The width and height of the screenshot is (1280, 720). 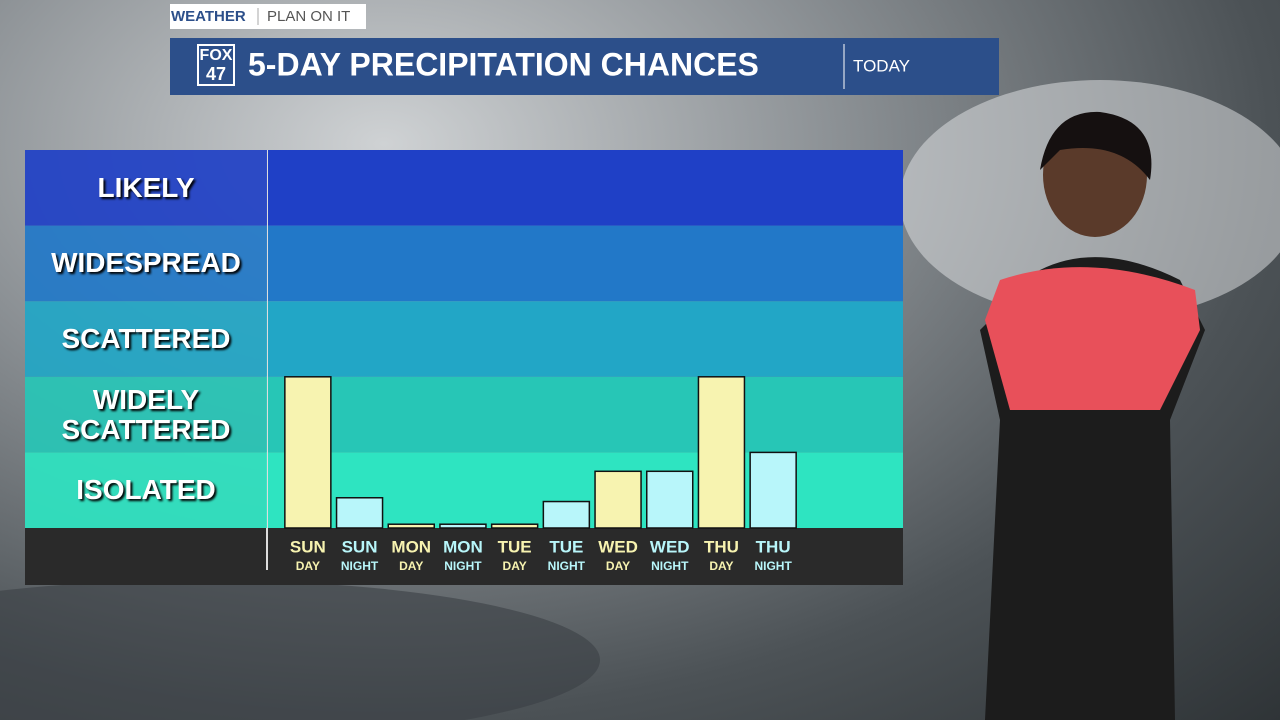 I want to click on y-tick-label: WIDELY SCATTERED, so click(x=146, y=414).